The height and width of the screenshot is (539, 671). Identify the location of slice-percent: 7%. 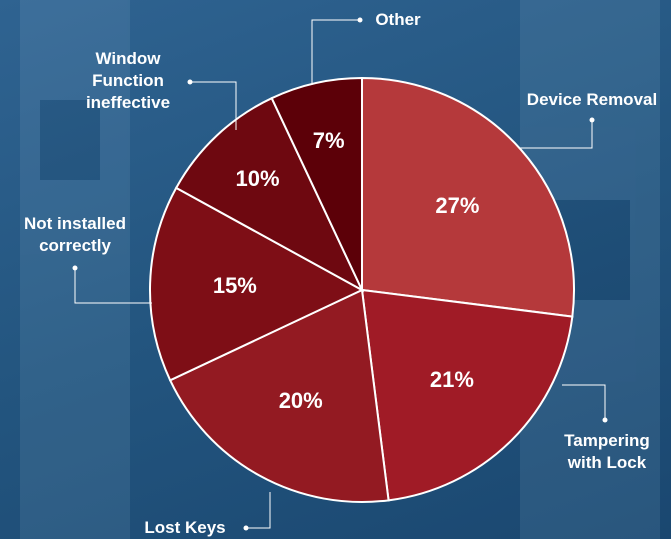
(328, 141).